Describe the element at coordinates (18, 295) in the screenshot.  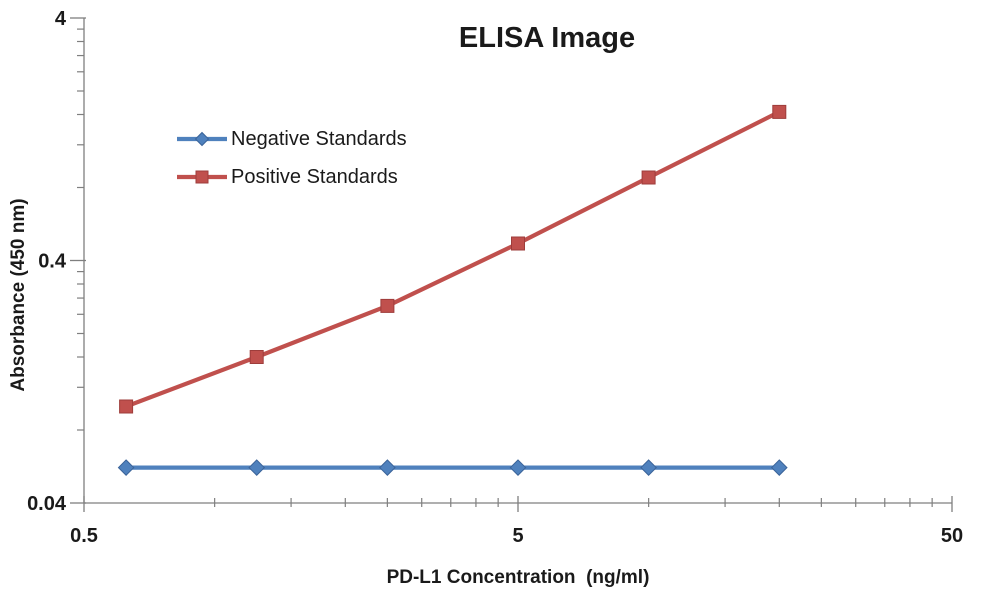
I see `y-axis-title: Absorbance (450 nm)` at that location.